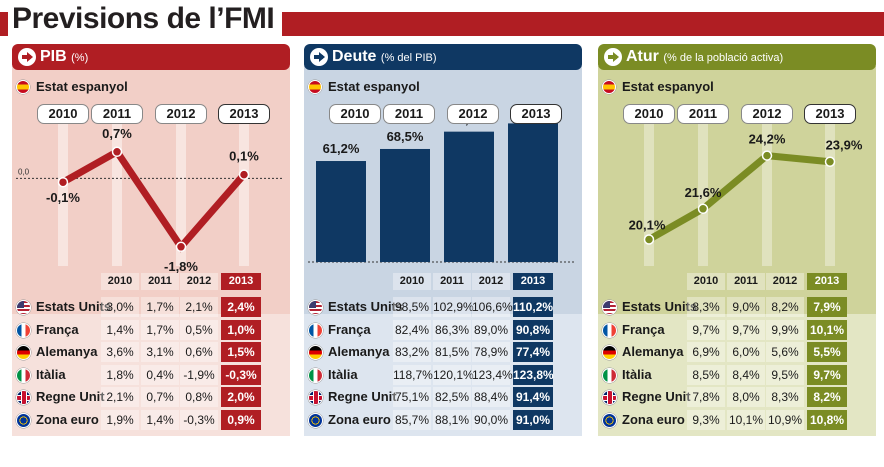 Image resolution: width=884 pixels, height=467 pixels. What do you see at coordinates (533, 374) in the screenshot?
I see `table-cell-2013: 123,8%` at bounding box center [533, 374].